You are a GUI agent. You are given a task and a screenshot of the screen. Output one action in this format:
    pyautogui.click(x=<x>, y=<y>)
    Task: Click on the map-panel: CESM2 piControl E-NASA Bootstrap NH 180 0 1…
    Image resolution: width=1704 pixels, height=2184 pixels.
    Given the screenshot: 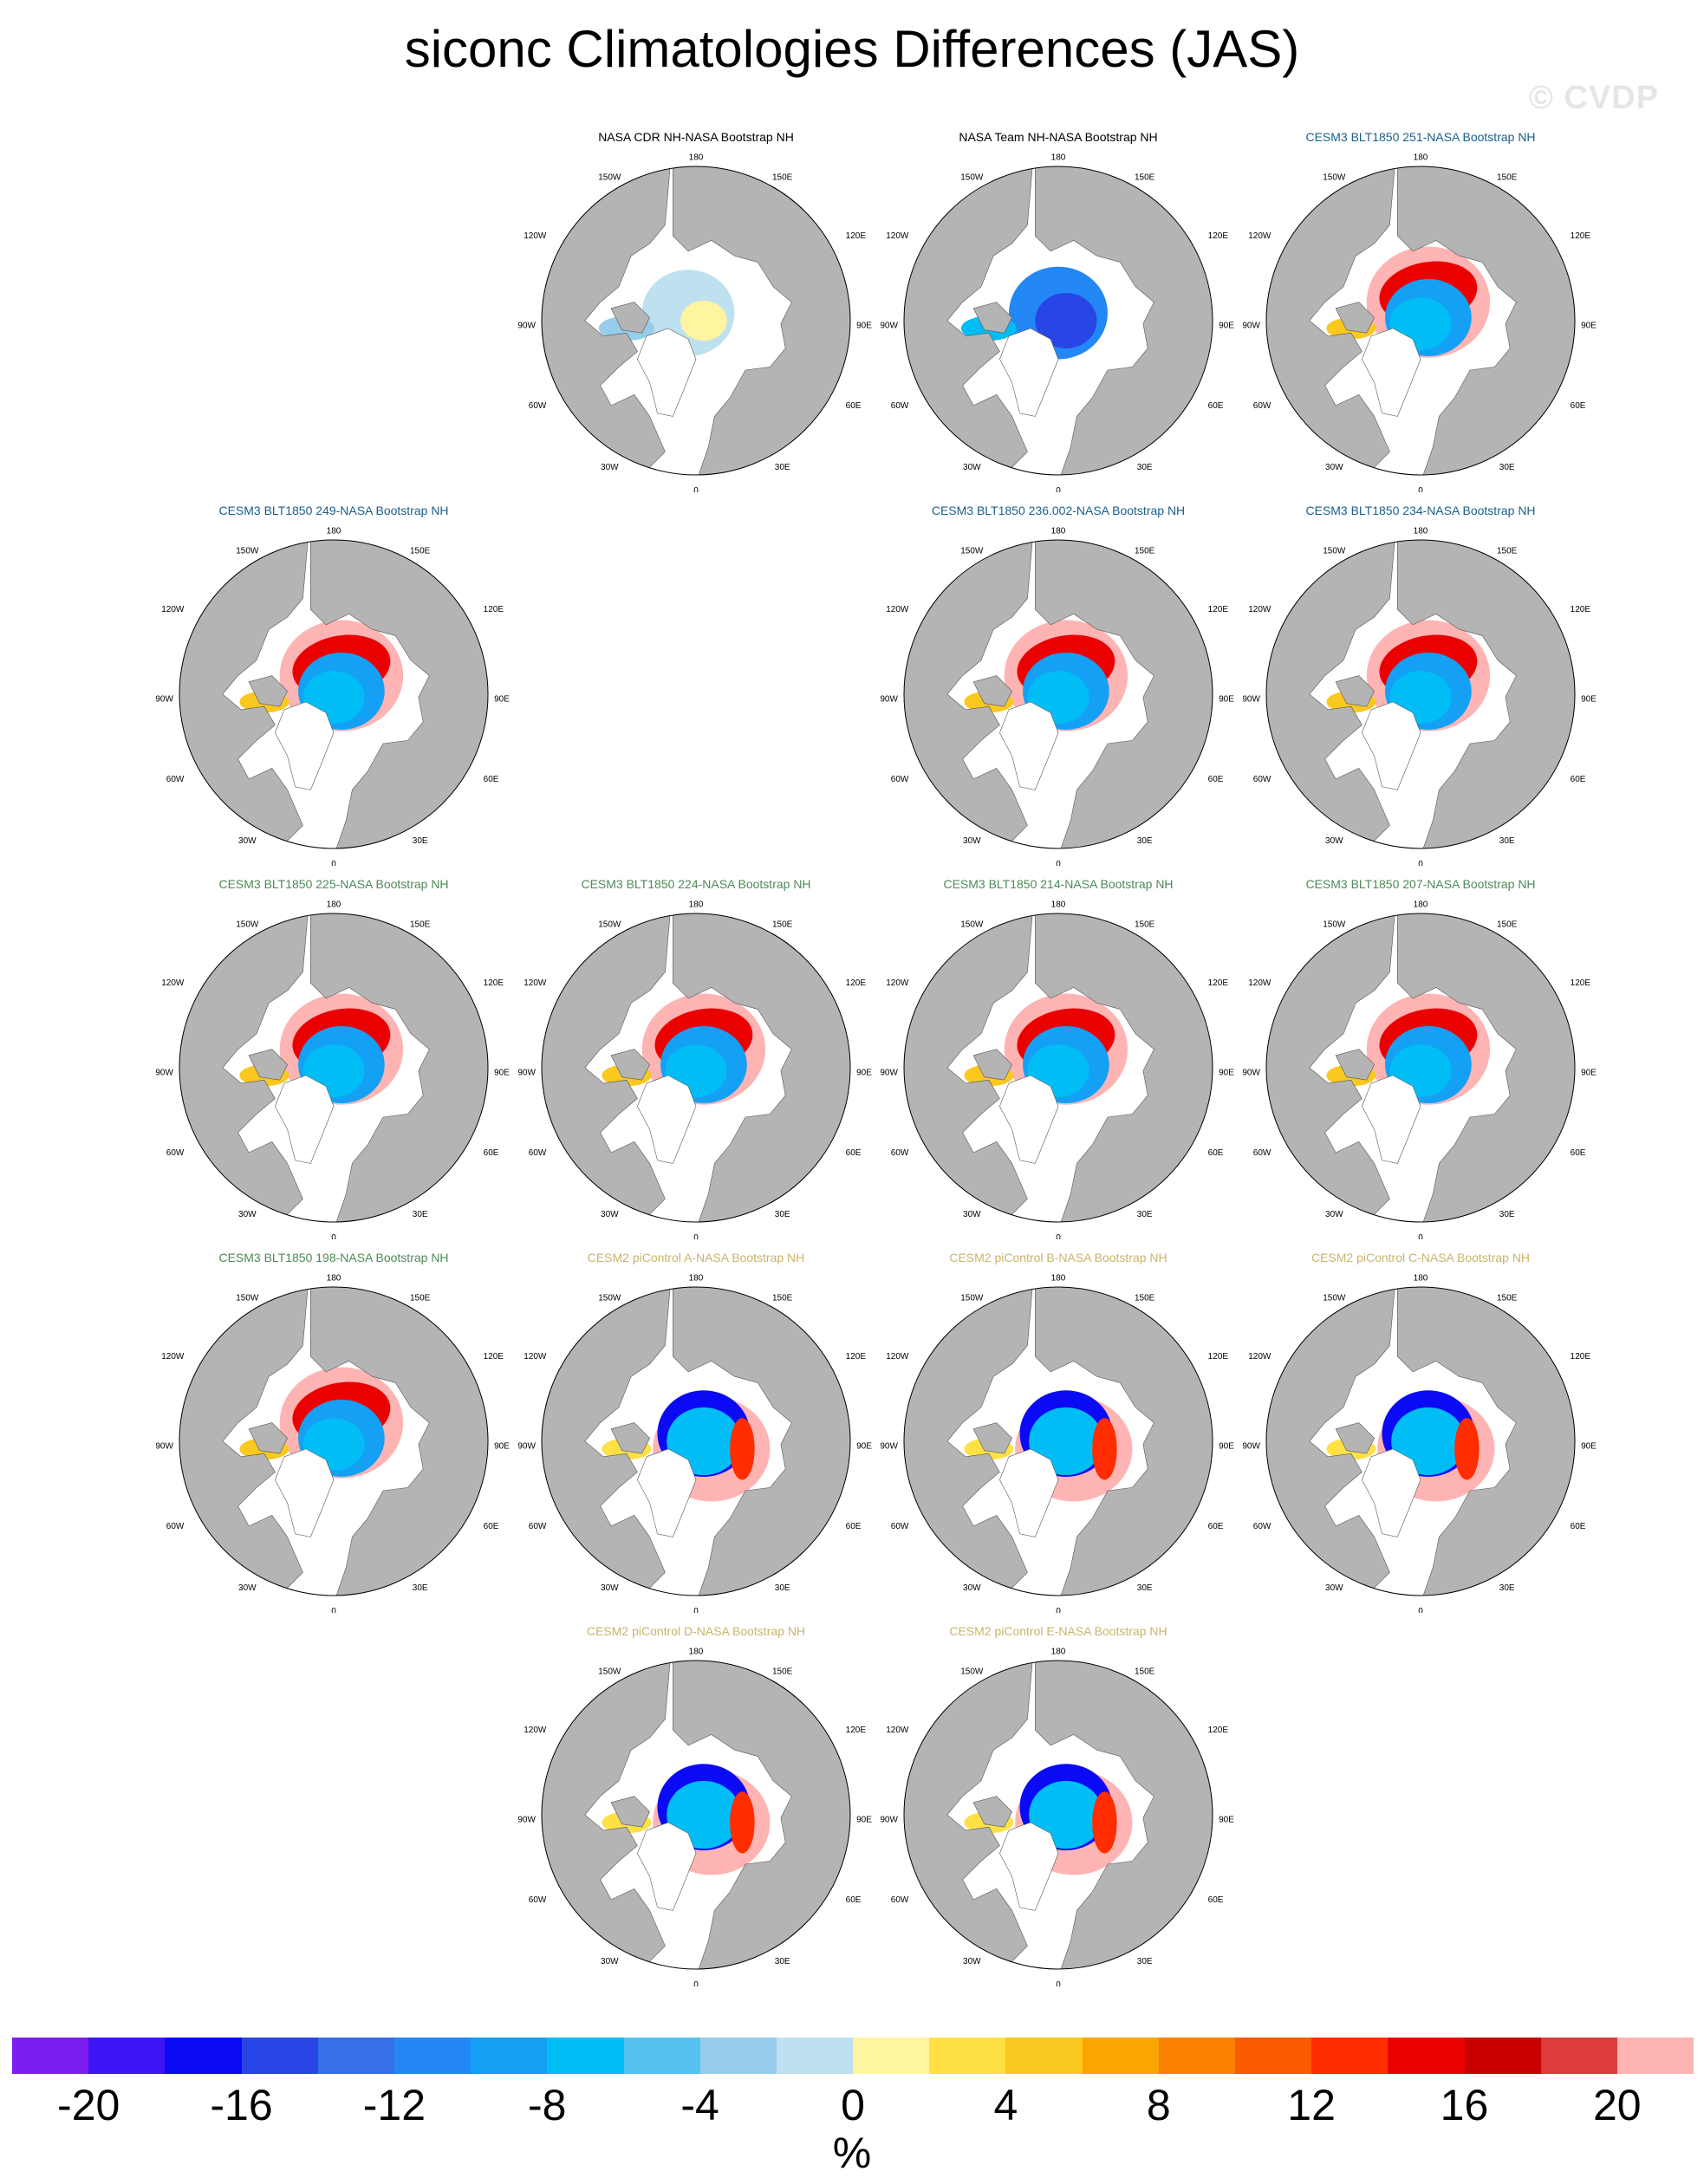 What is the action you would take?
    pyautogui.click(x=1058, y=1805)
    